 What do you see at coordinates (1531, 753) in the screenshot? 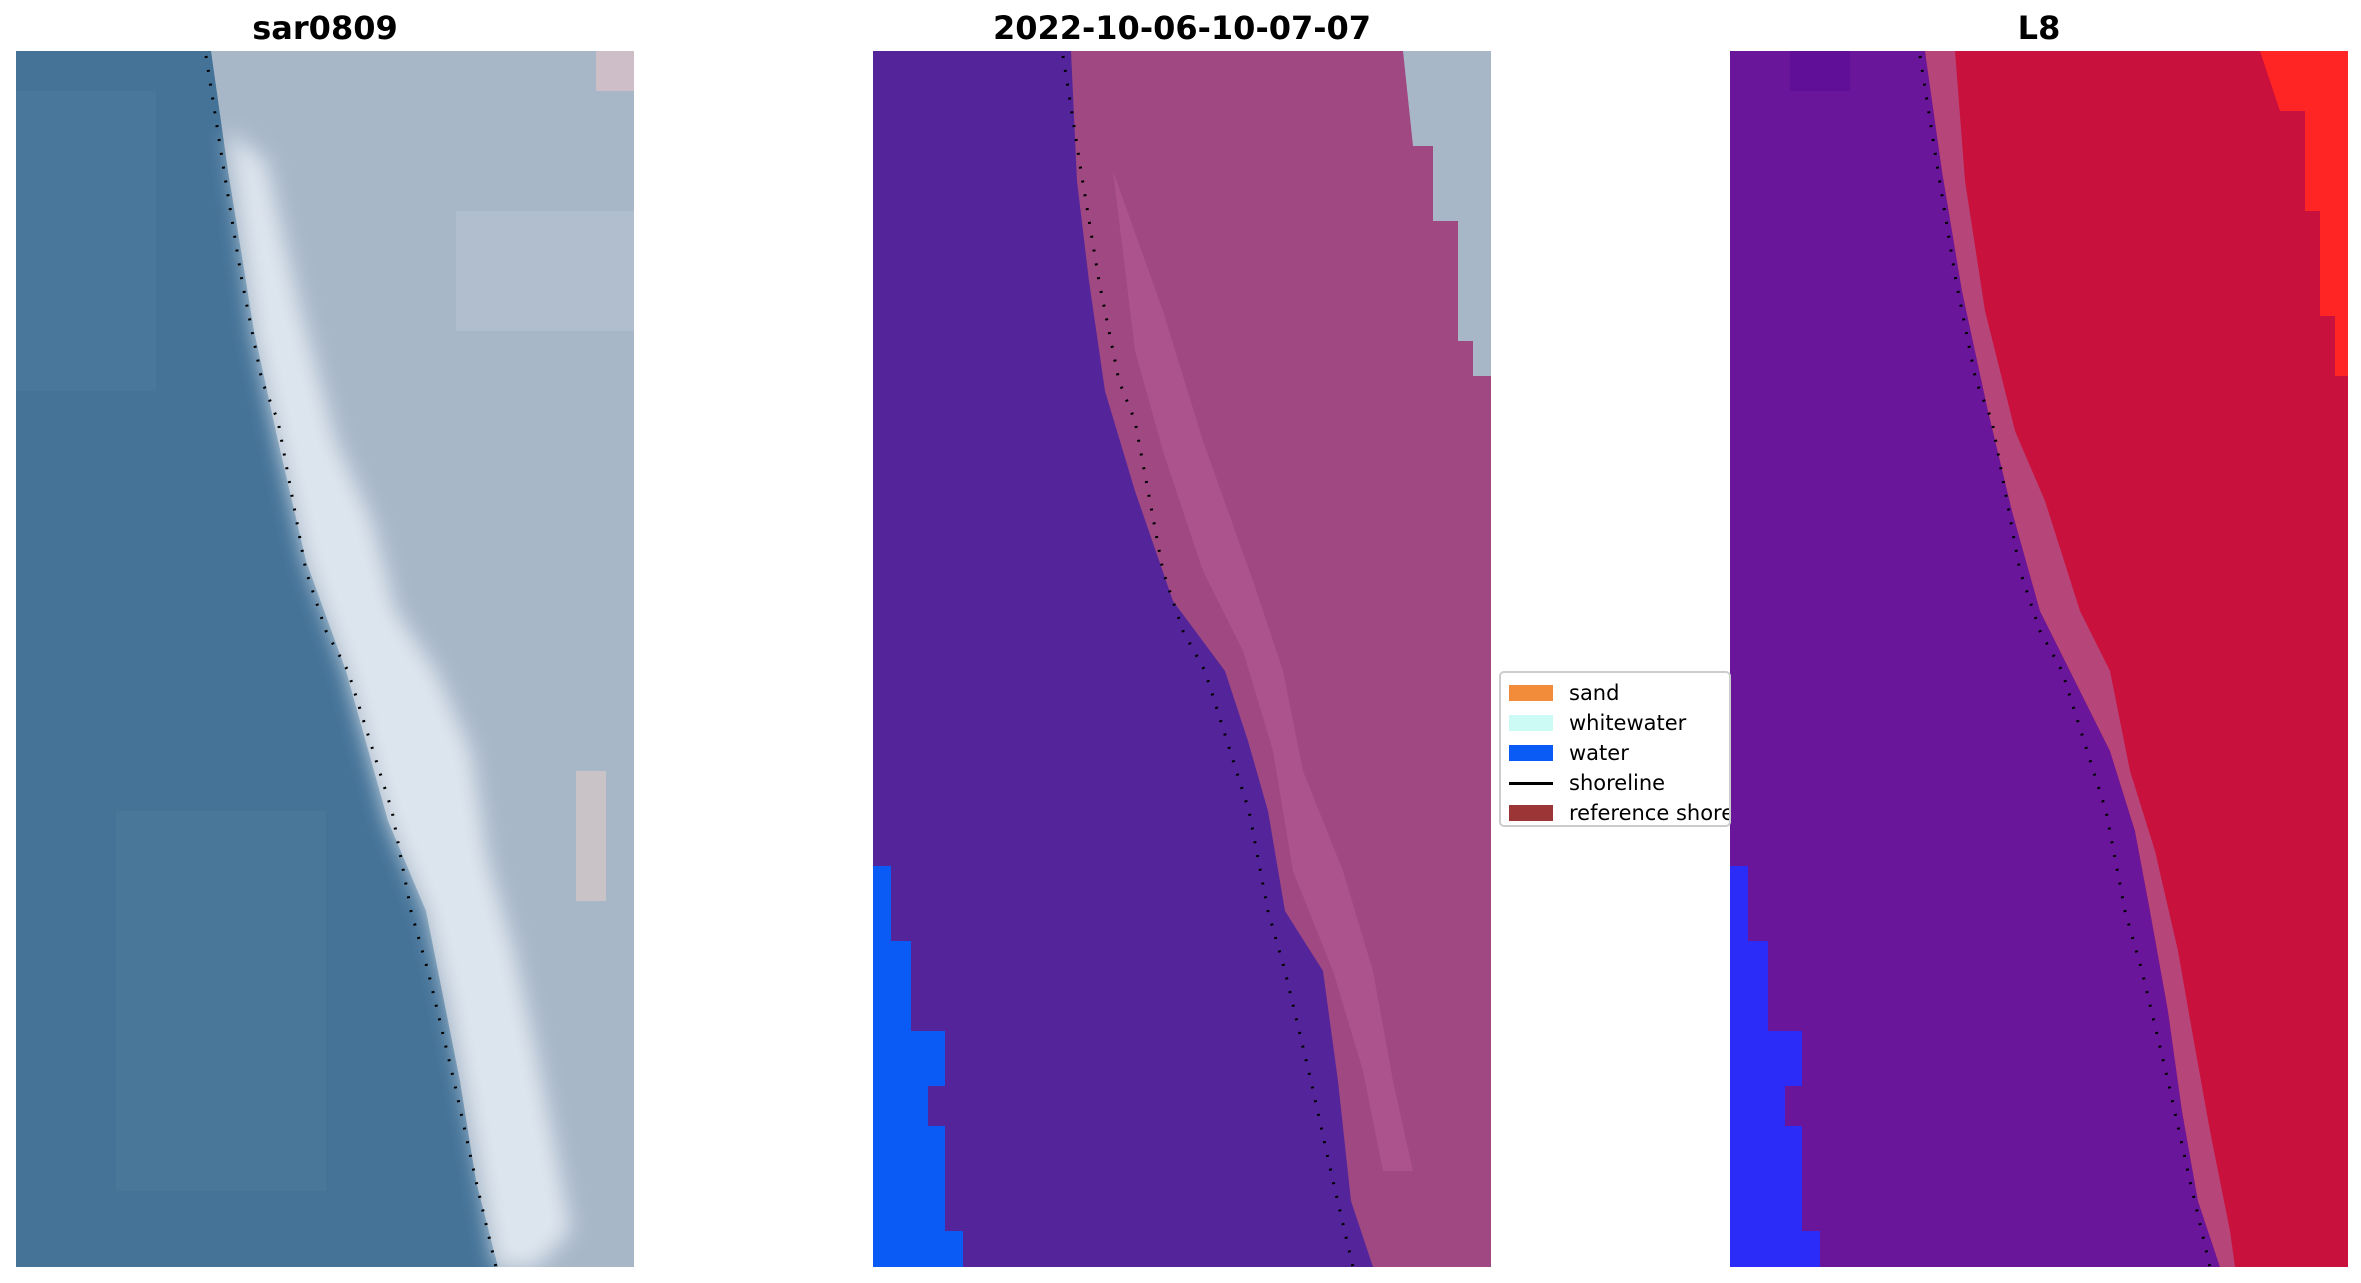
I see `legend-swatch-water` at bounding box center [1531, 753].